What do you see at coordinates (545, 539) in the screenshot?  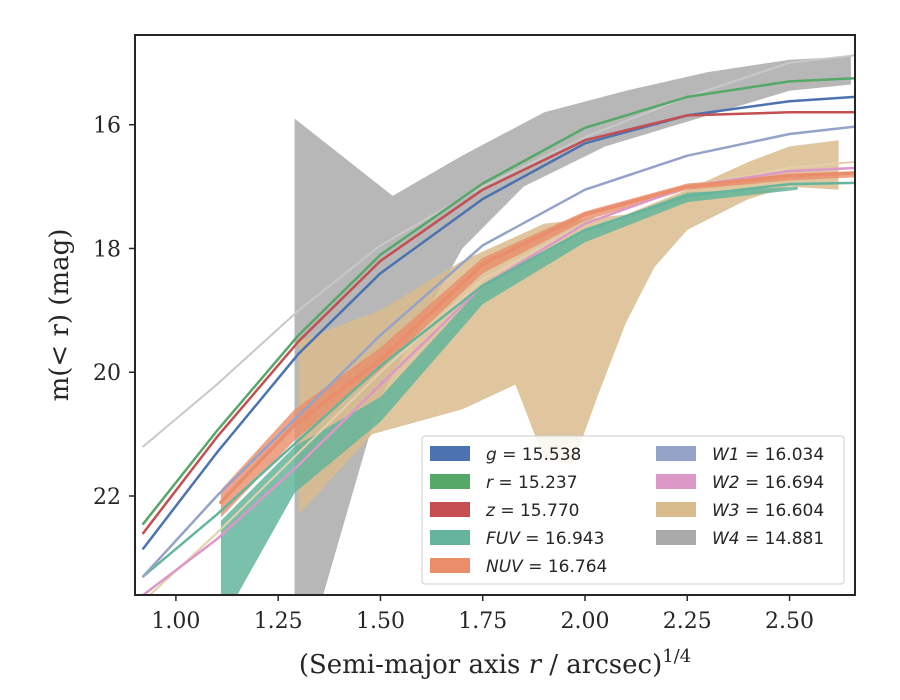 I see `legend-label-fuv: FUV = 16.943` at bounding box center [545, 539].